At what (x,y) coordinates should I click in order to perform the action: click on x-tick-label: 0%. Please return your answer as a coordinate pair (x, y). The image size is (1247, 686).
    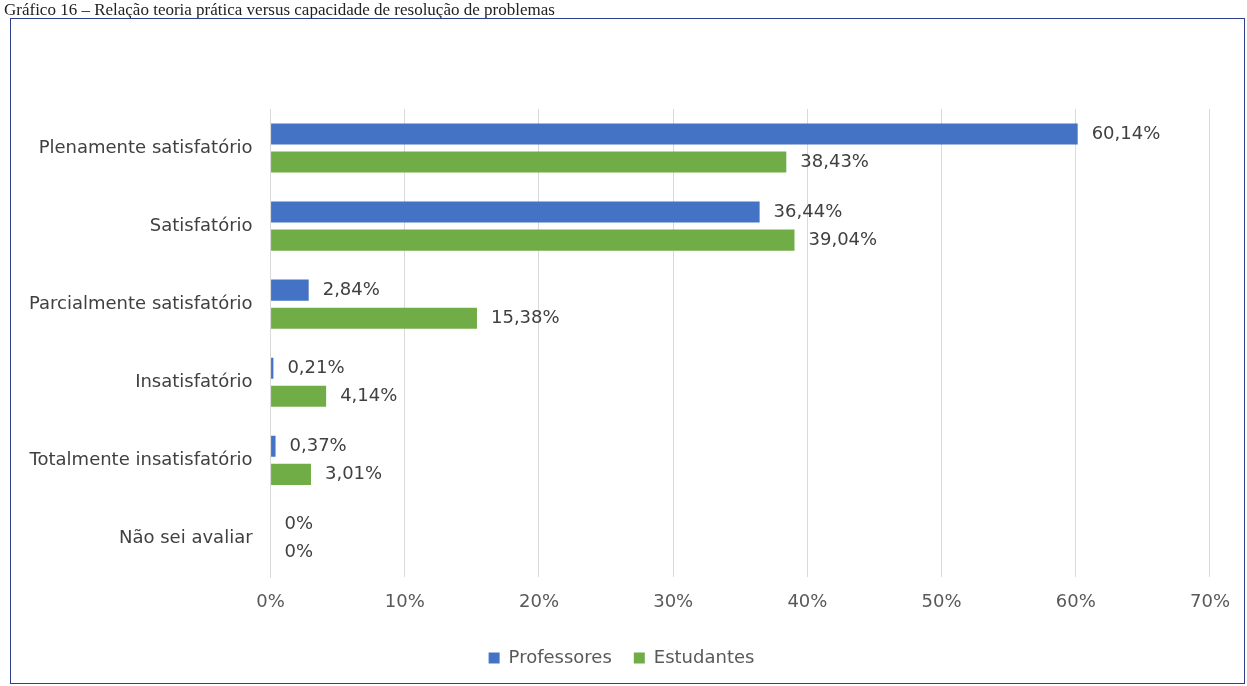
    Looking at the image, I should click on (270, 600).